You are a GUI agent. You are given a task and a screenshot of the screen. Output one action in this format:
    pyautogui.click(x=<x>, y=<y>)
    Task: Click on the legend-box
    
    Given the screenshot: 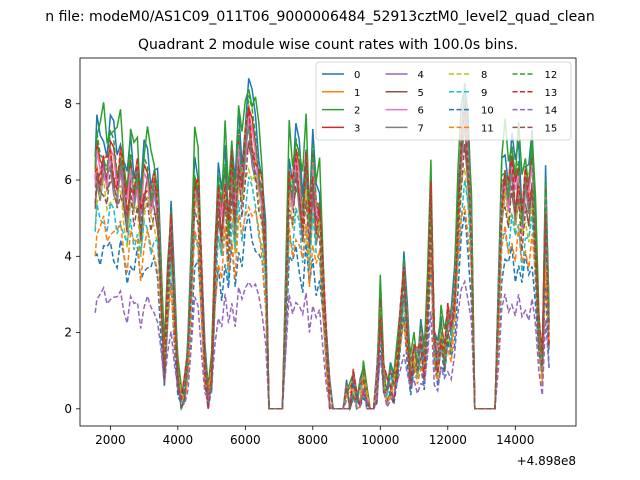 What is the action you would take?
    pyautogui.click(x=443, y=101)
    